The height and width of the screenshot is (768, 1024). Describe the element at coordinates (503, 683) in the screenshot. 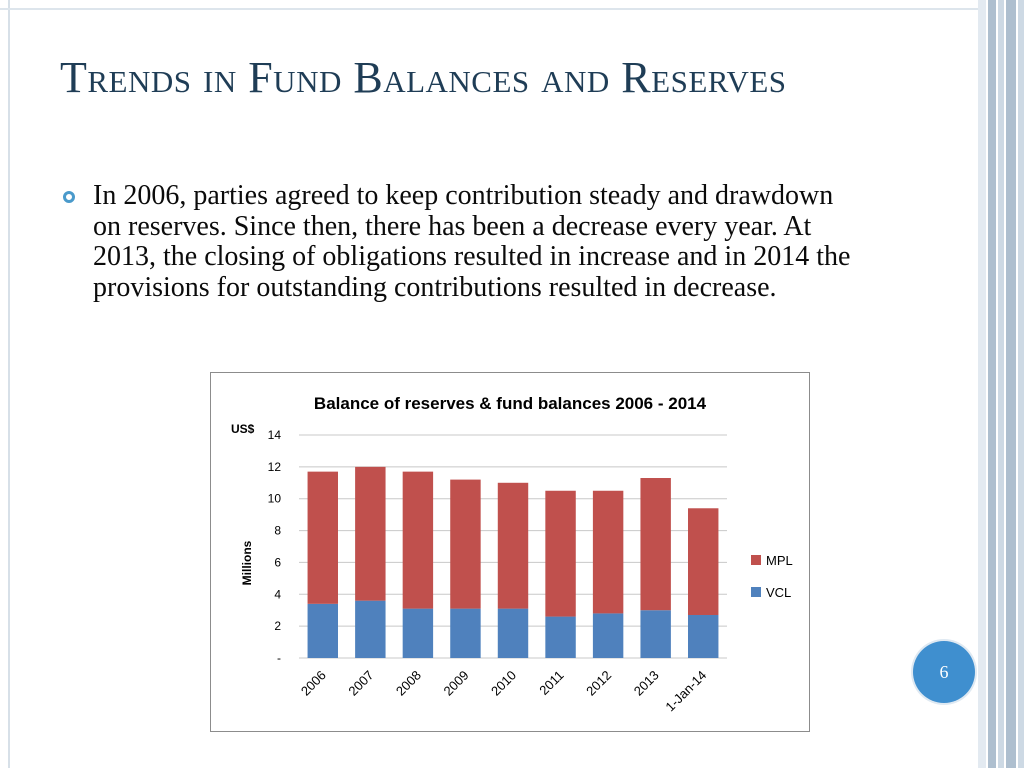

I see `x-tick-label: 2010` at that location.